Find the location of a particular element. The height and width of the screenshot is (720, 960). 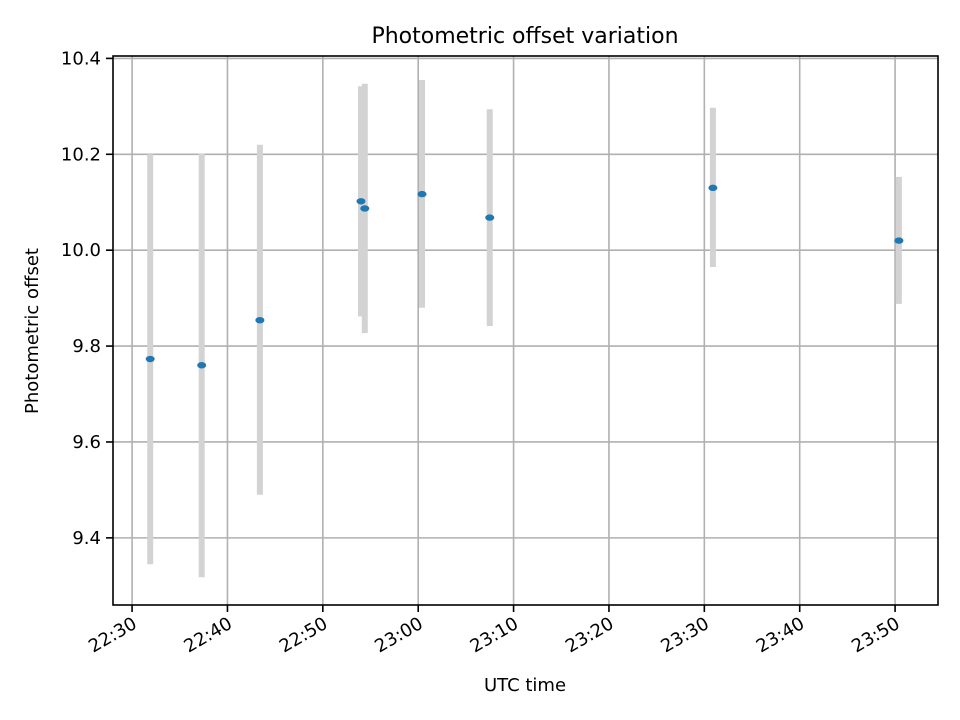

chart-title: Photometric offset variation is located at coordinates (524, 36).